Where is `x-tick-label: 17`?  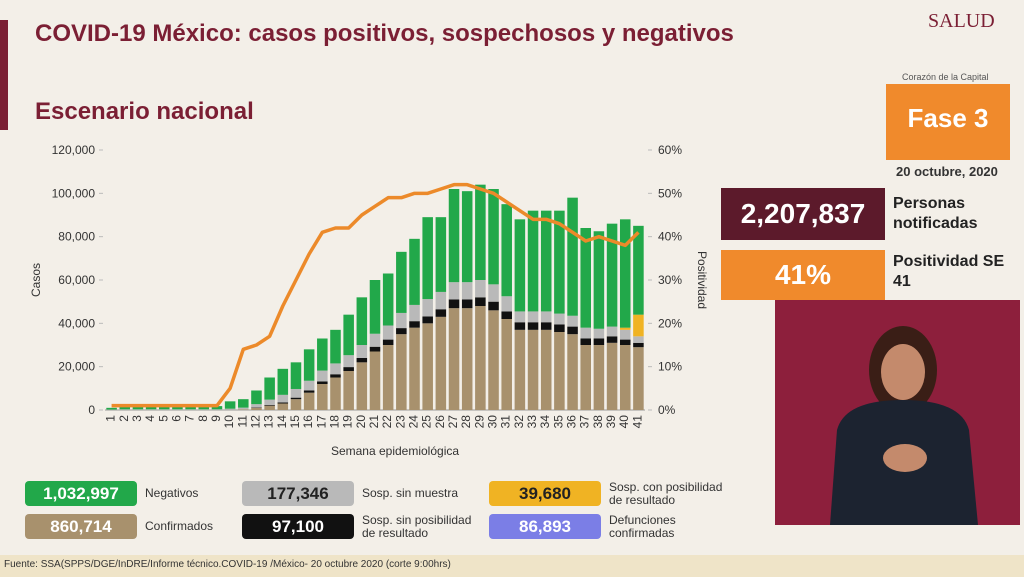
x-tick-label: 17 is located at coordinates (321, 422).